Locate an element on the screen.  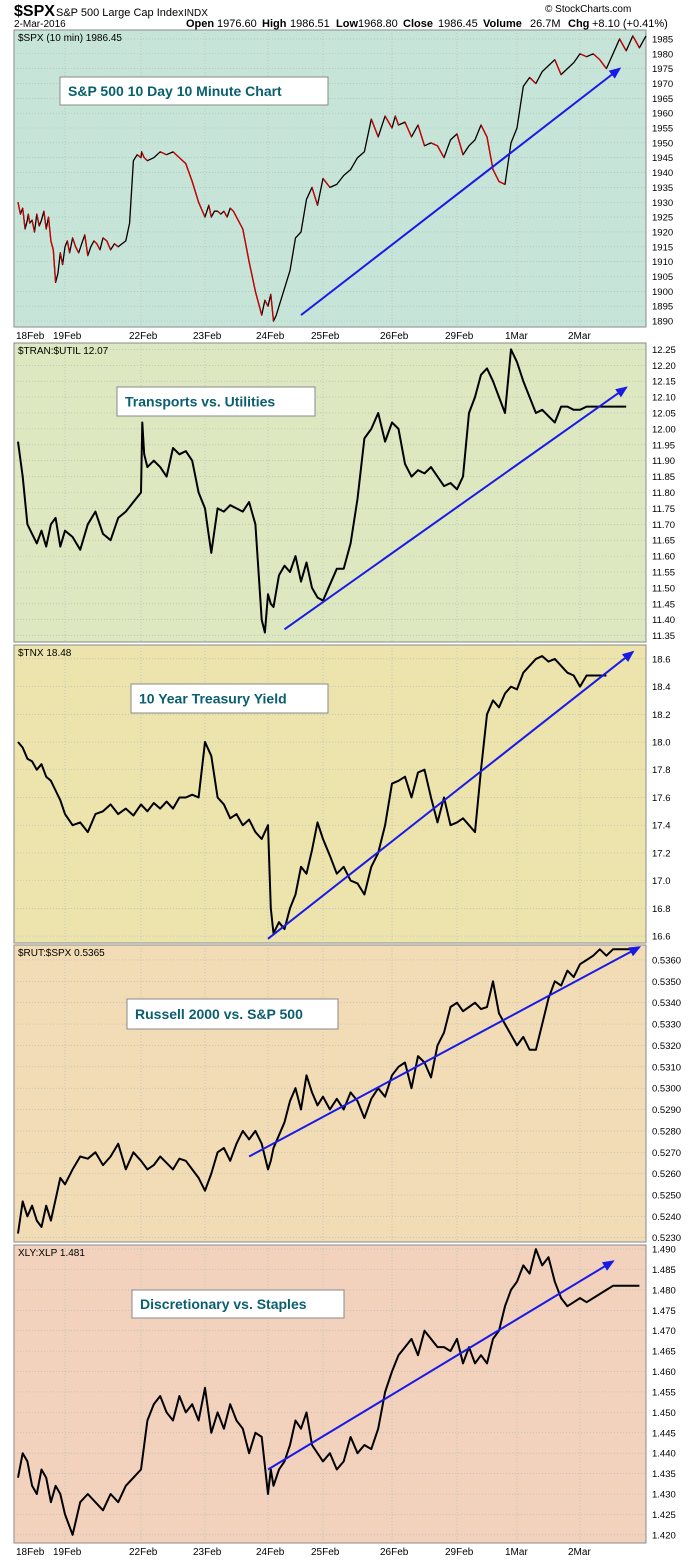
y-tick-label: 17.0 is located at coordinates (661, 881).